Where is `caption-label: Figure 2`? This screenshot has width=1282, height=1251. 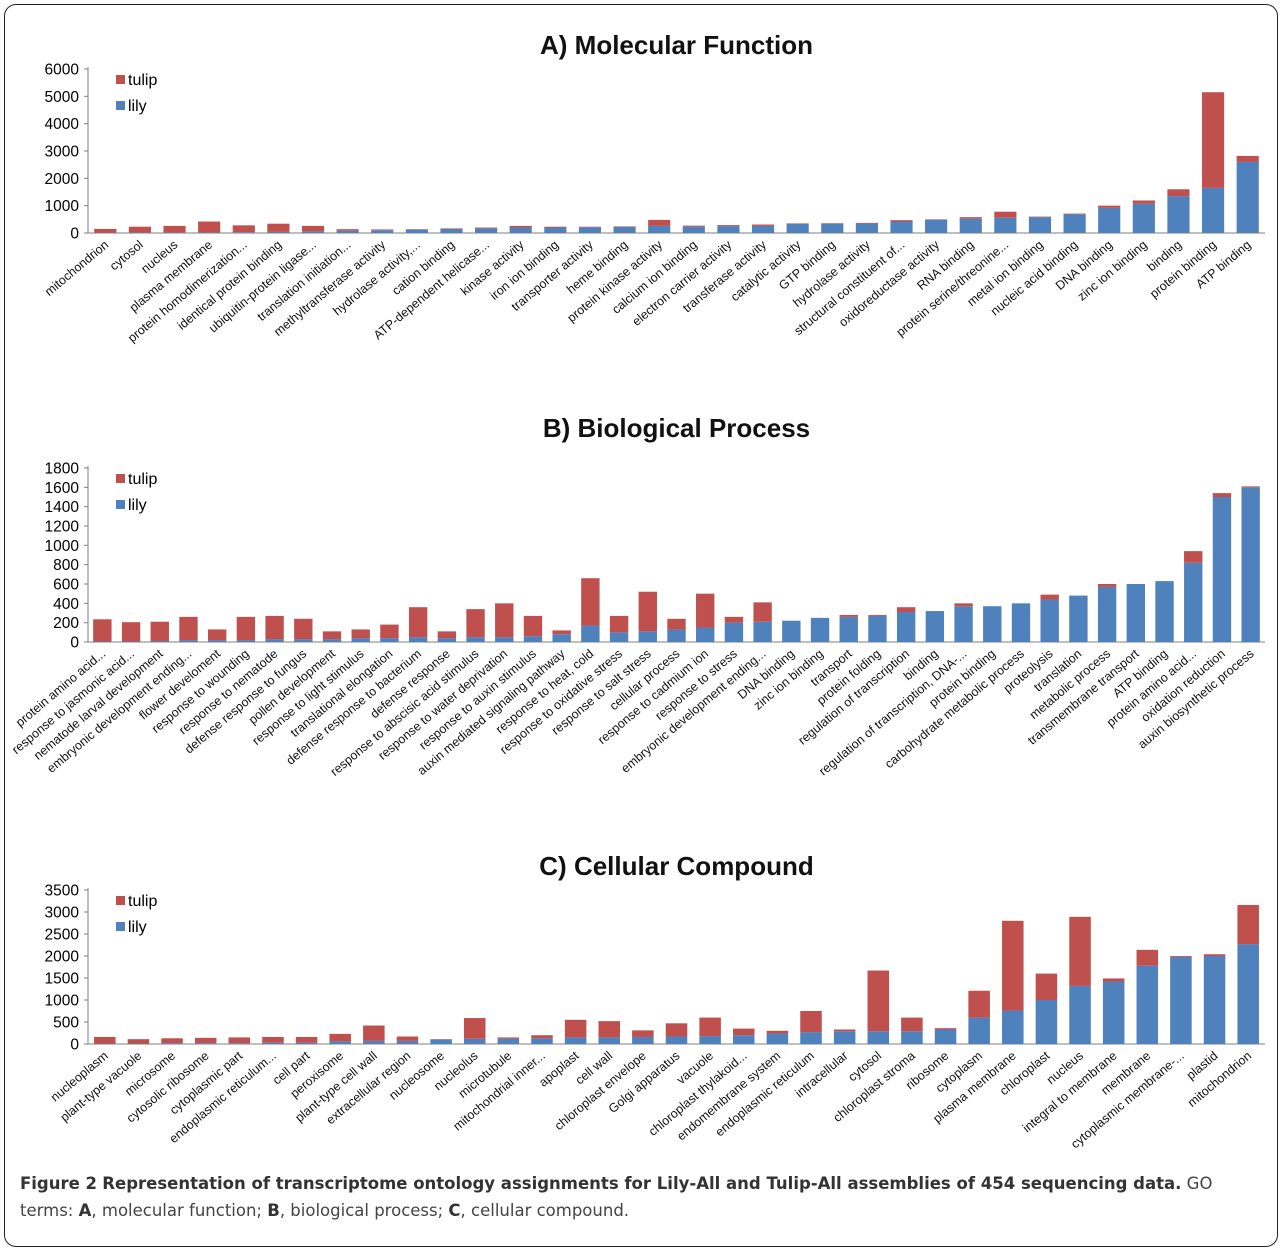
caption-label: Figure 2 is located at coordinates (59, 1183).